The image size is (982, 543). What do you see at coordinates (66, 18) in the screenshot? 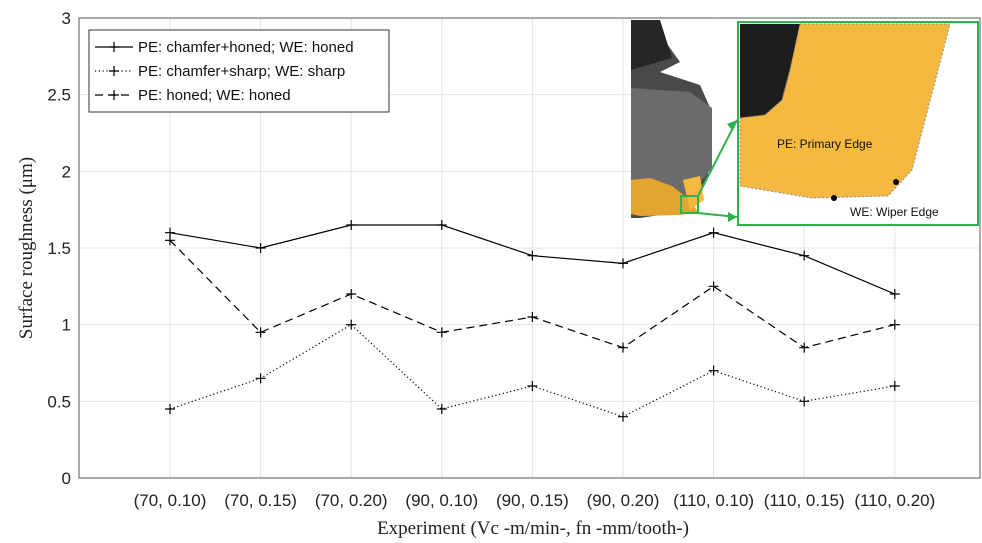
I see `y-tick-label: 3` at bounding box center [66, 18].